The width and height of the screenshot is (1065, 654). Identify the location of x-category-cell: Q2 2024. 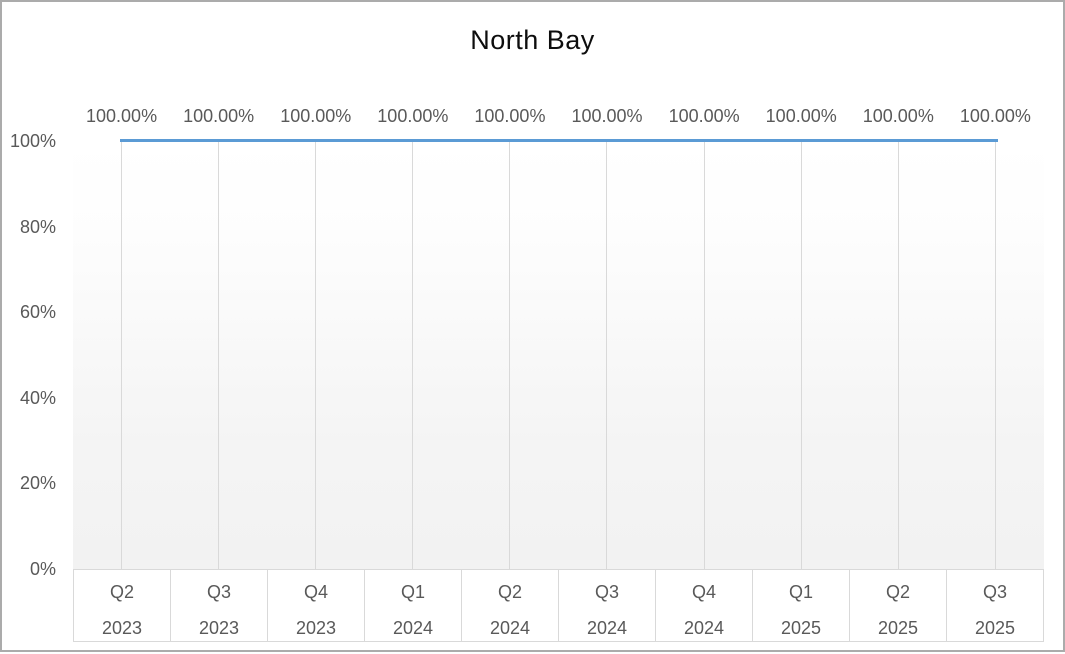
(510, 605).